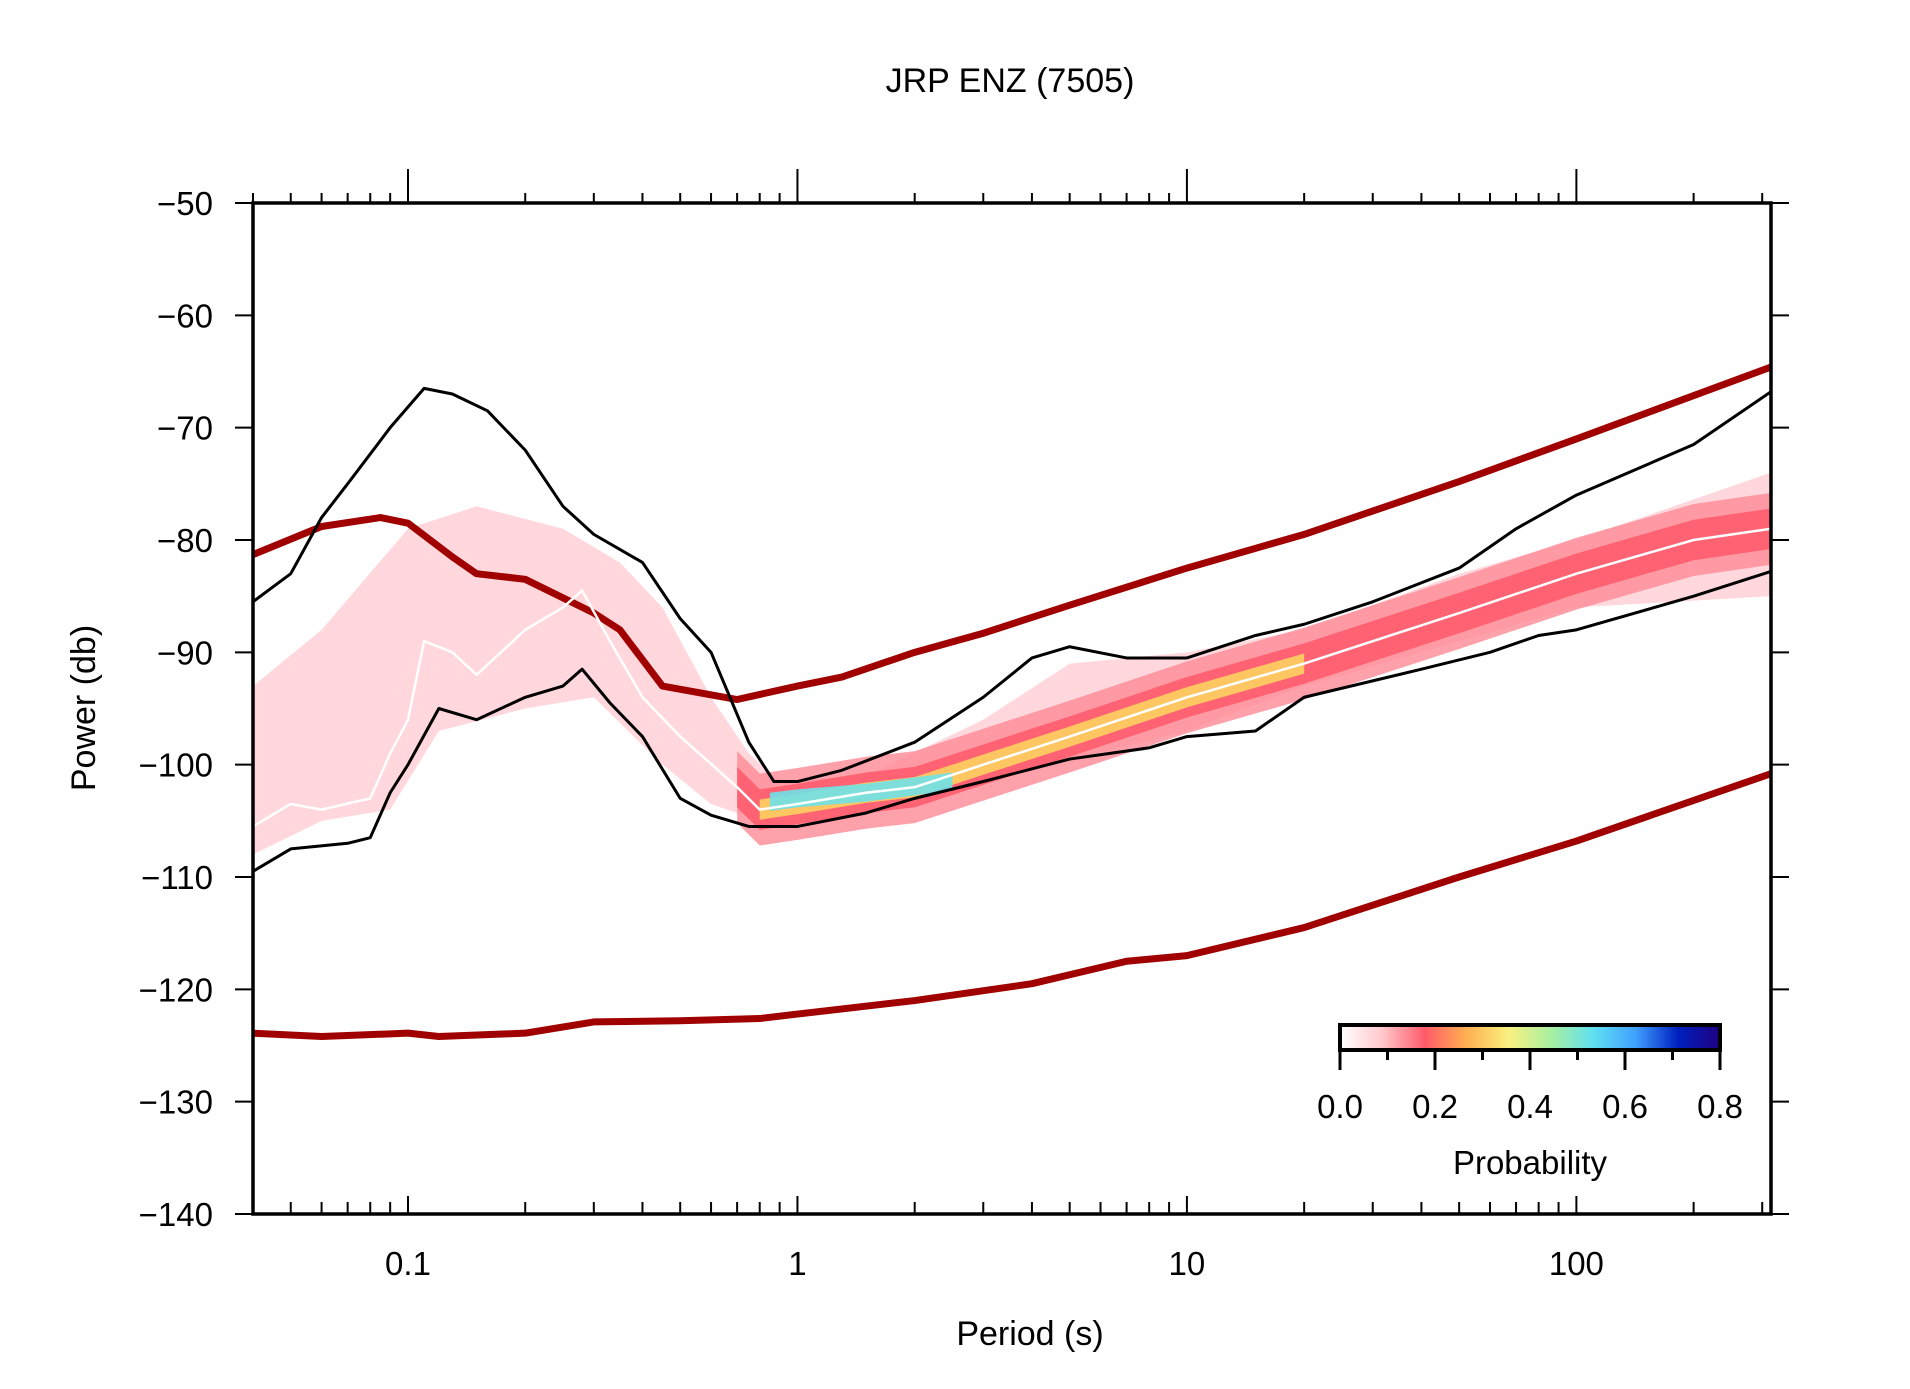 The height and width of the screenshot is (1389, 1910). I want to click on colorbar: 0.0 0.2 0.4 0.6 0.8 Probability, so click(1530, 1102).